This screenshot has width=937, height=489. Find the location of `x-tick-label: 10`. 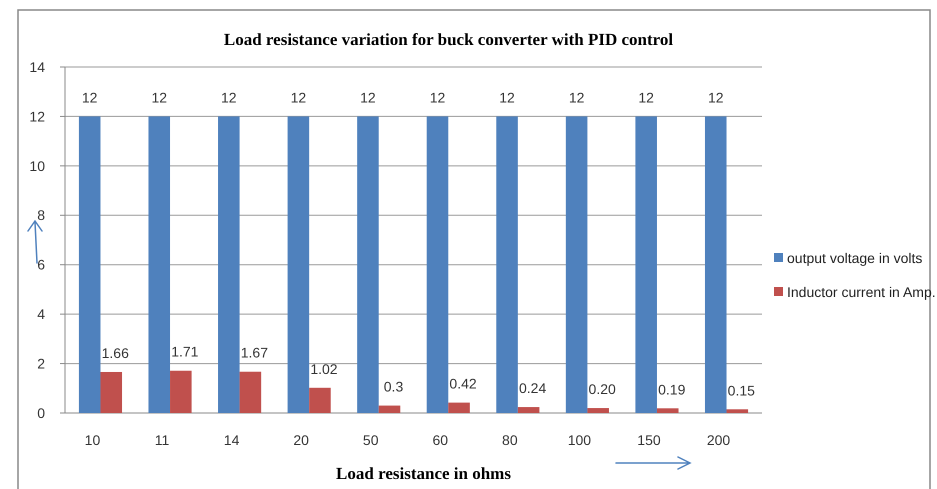

x-tick-label: 10 is located at coordinates (92, 440).